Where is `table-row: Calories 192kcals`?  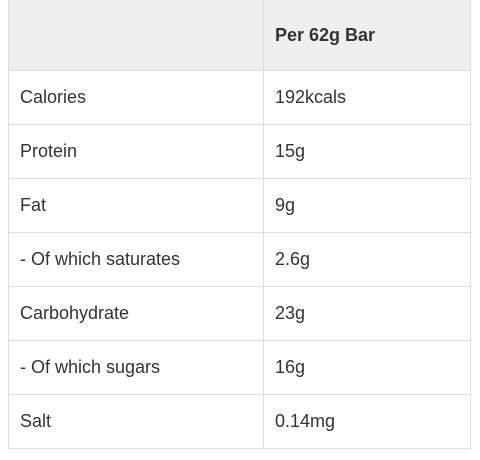
table-row: Calories 192kcals is located at coordinates (239, 97).